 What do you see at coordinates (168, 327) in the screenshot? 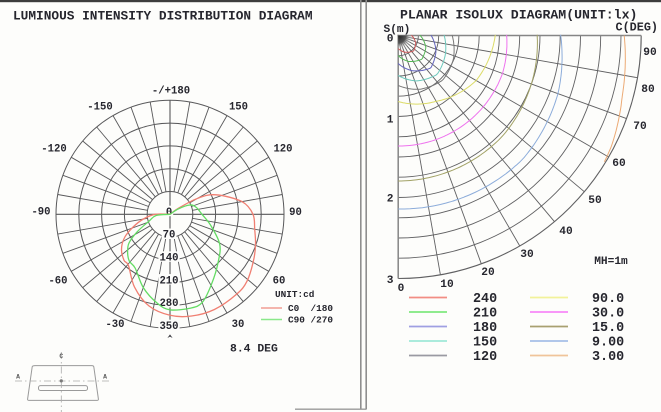
I see `svg-text: 350` at bounding box center [168, 327].